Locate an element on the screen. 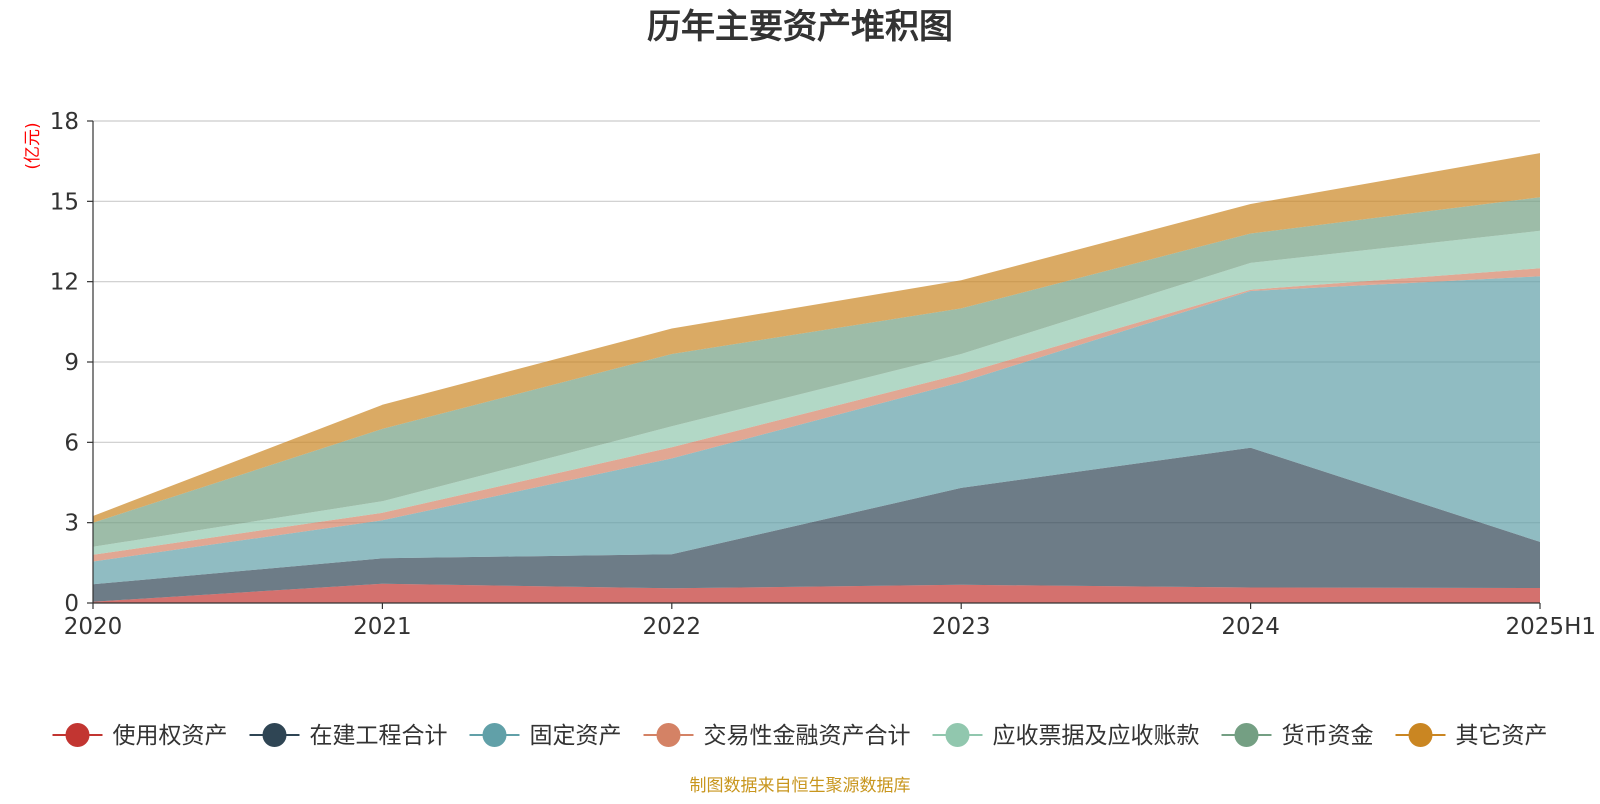  y-tick-label: 18 is located at coordinates (64, 122).